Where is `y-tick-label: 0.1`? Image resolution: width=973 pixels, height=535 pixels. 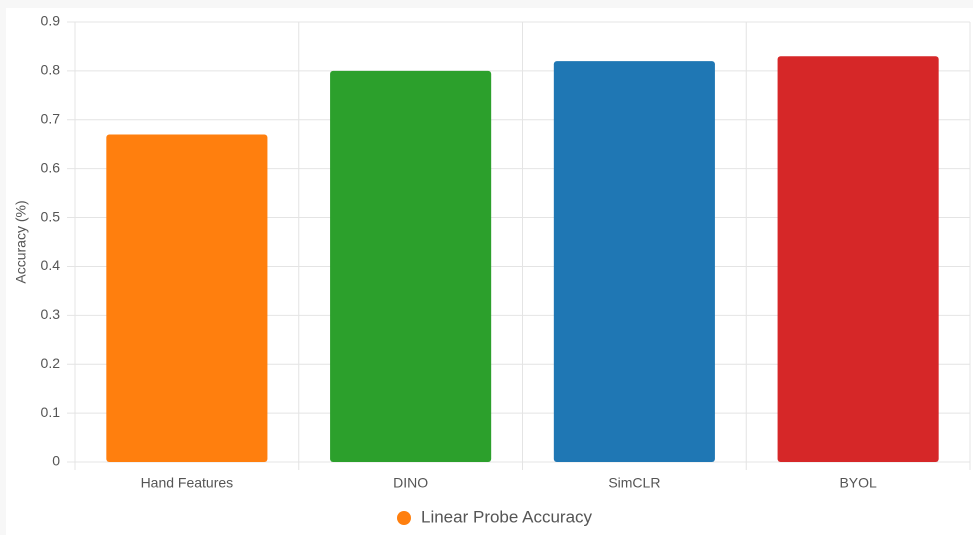 y-tick-label: 0.1 is located at coordinates (51, 412).